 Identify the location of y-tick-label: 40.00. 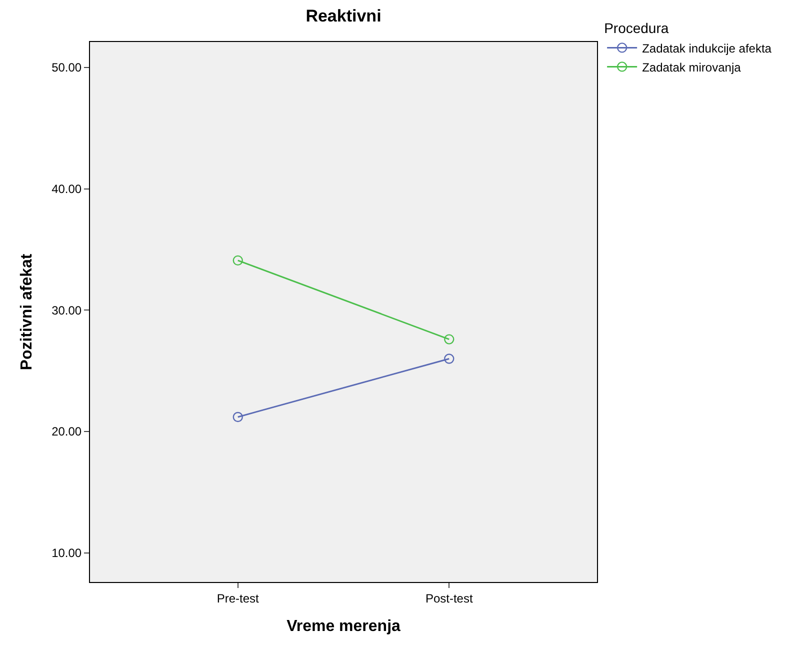
(67, 189).